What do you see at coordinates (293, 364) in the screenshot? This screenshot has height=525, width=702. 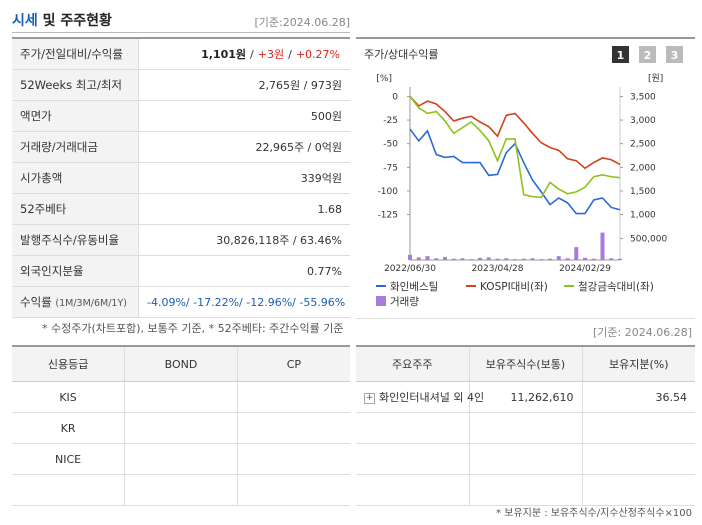 I see `column-header: CP` at bounding box center [293, 364].